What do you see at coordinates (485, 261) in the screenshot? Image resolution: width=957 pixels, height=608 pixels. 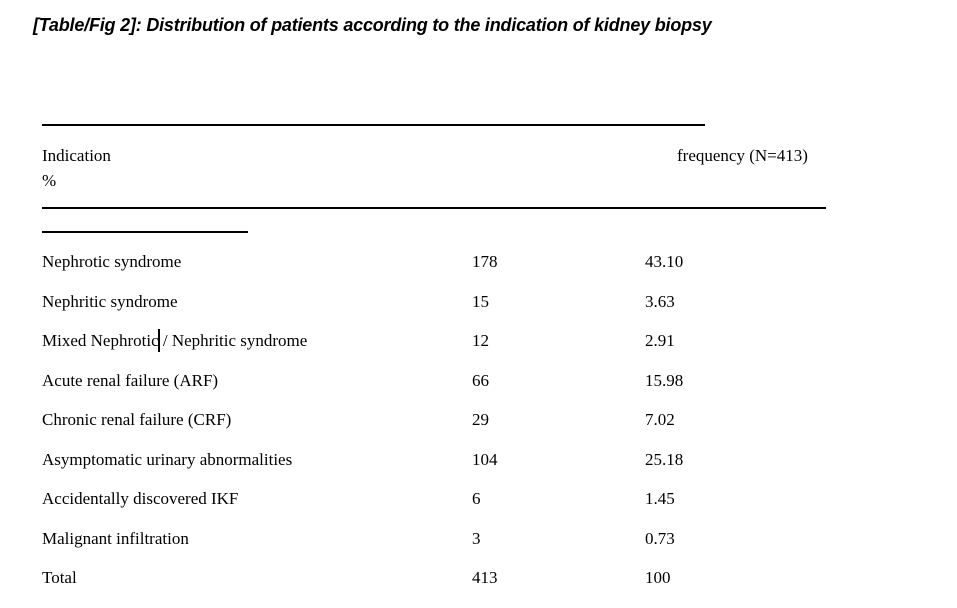 I see `frequency-cell: 178` at bounding box center [485, 261].